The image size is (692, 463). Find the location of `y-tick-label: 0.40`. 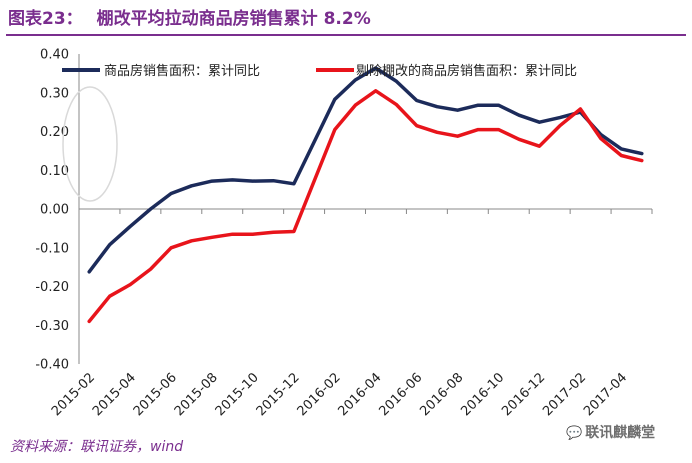

y-tick-label: 0.40 is located at coordinates (54, 55).